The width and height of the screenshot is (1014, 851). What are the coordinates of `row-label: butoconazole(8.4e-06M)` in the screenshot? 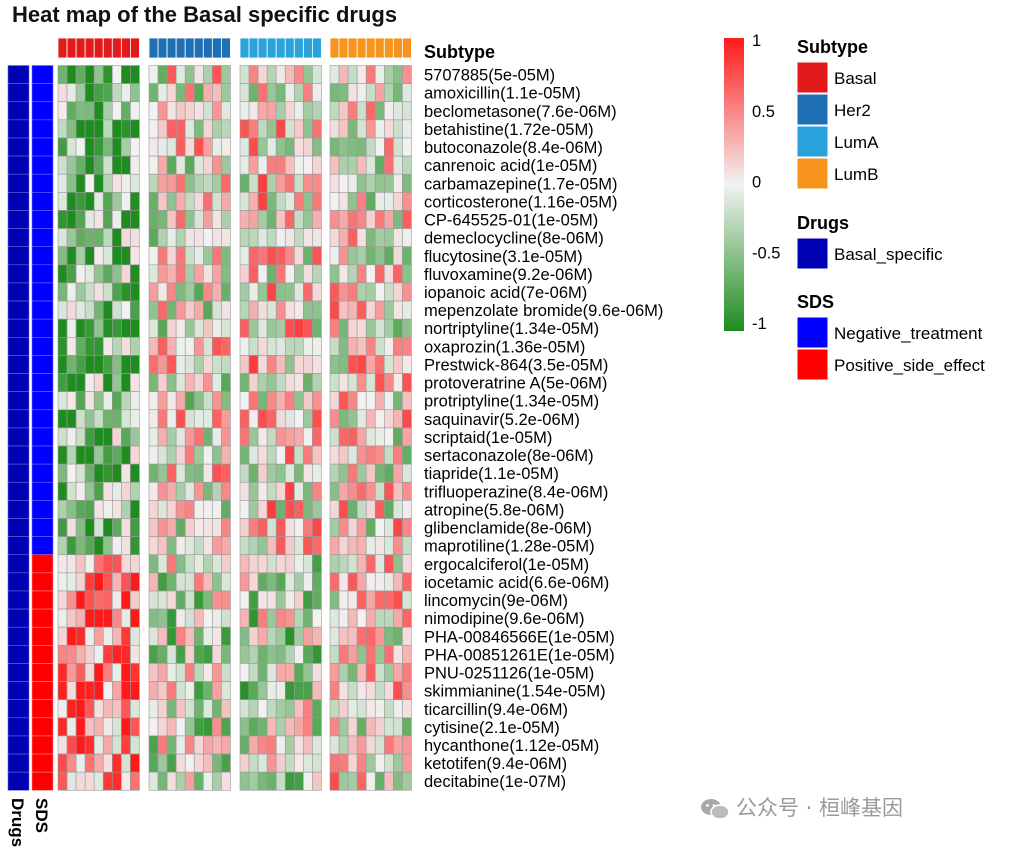 It's located at (513, 148).